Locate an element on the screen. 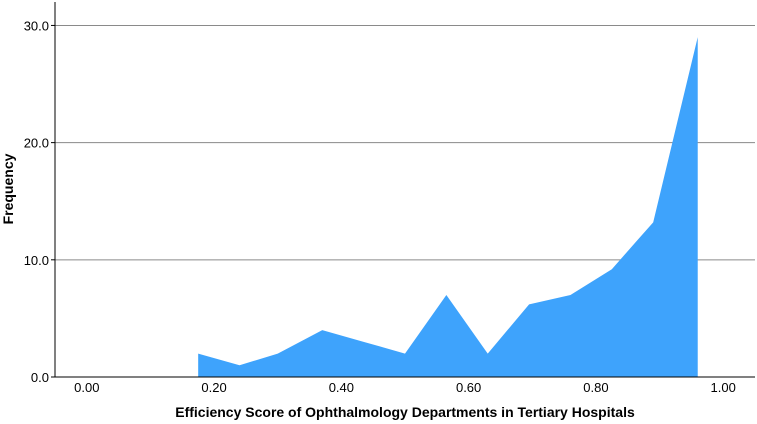 The width and height of the screenshot is (757, 424). y-axis-title: Frequency is located at coordinates (8, 188).